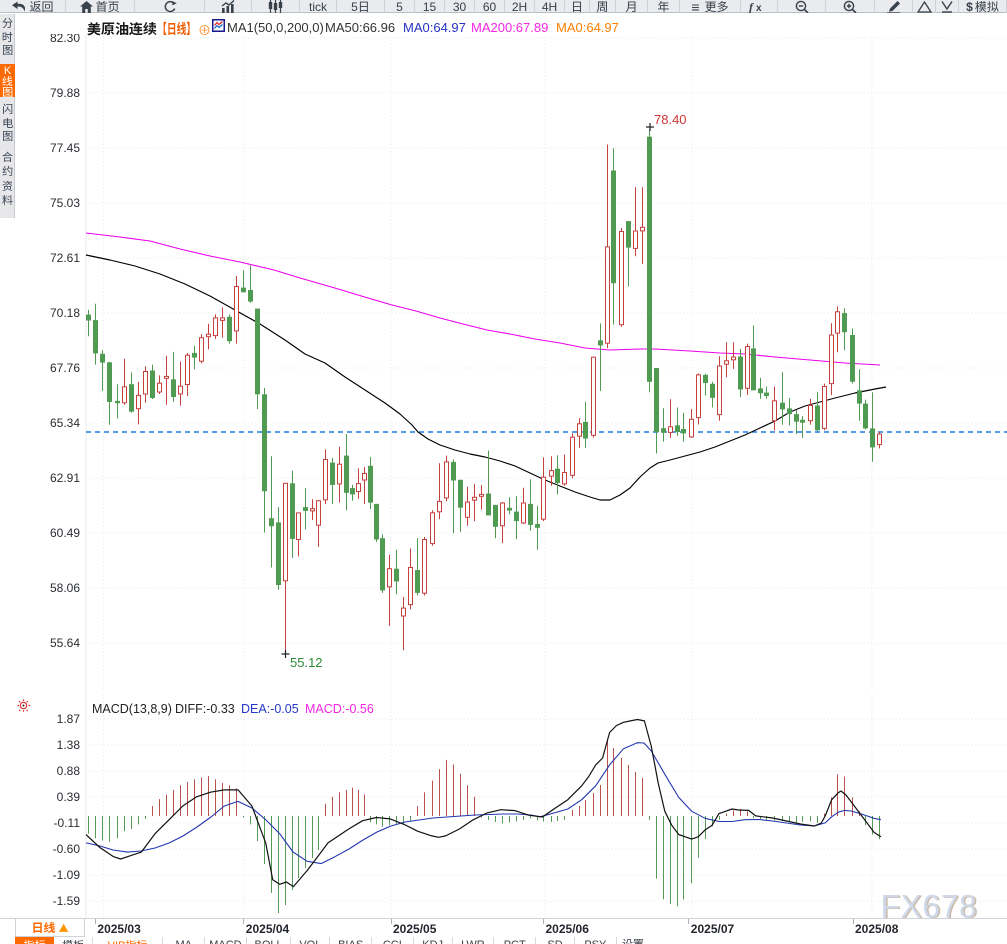 This screenshot has width=1007, height=944. I want to click on svg-text: DIFF:-0.33, so click(205, 709).